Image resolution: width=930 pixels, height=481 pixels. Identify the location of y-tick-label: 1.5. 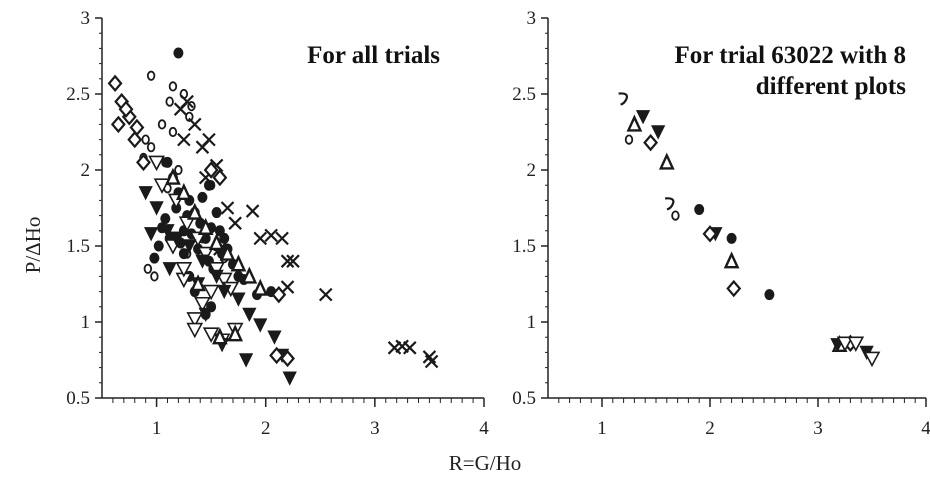
(524, 246).